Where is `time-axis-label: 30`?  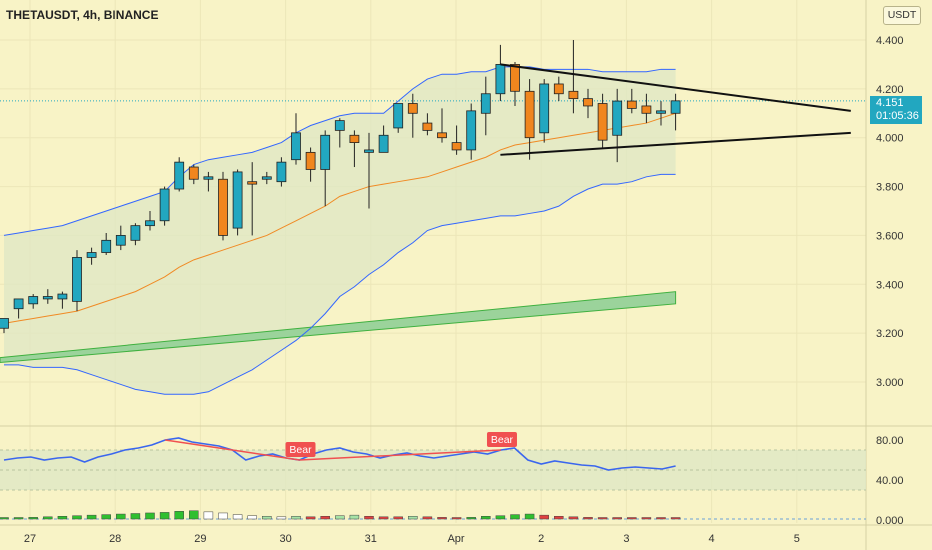 time-axis-label: 30 is located at coordinates (285, 539).